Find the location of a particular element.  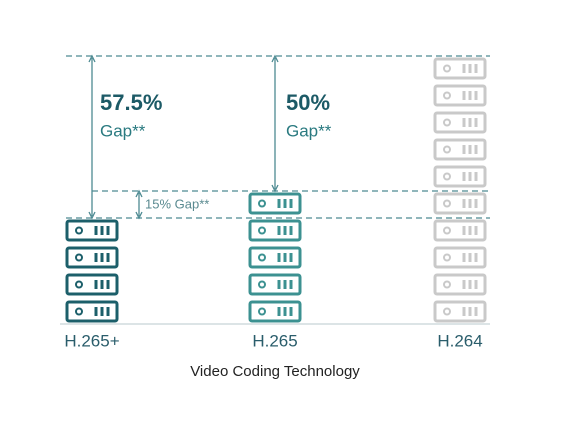

x-tick-label: H.265 is located at coordinates (274, 340).